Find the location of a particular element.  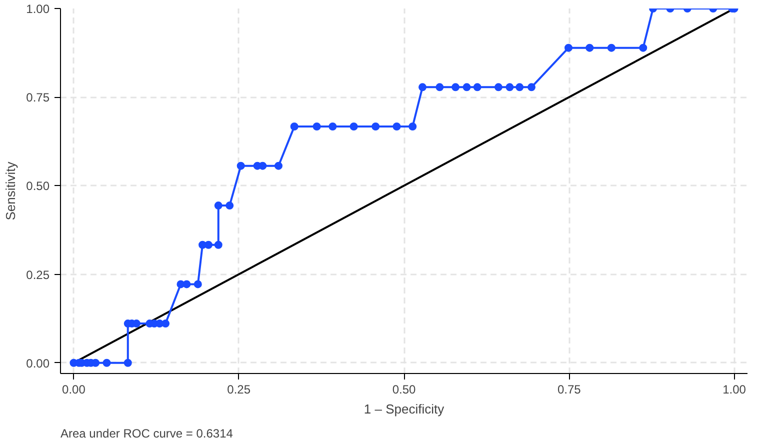

y-axis-title: Sensitivity is located at coordinates (10, 190).